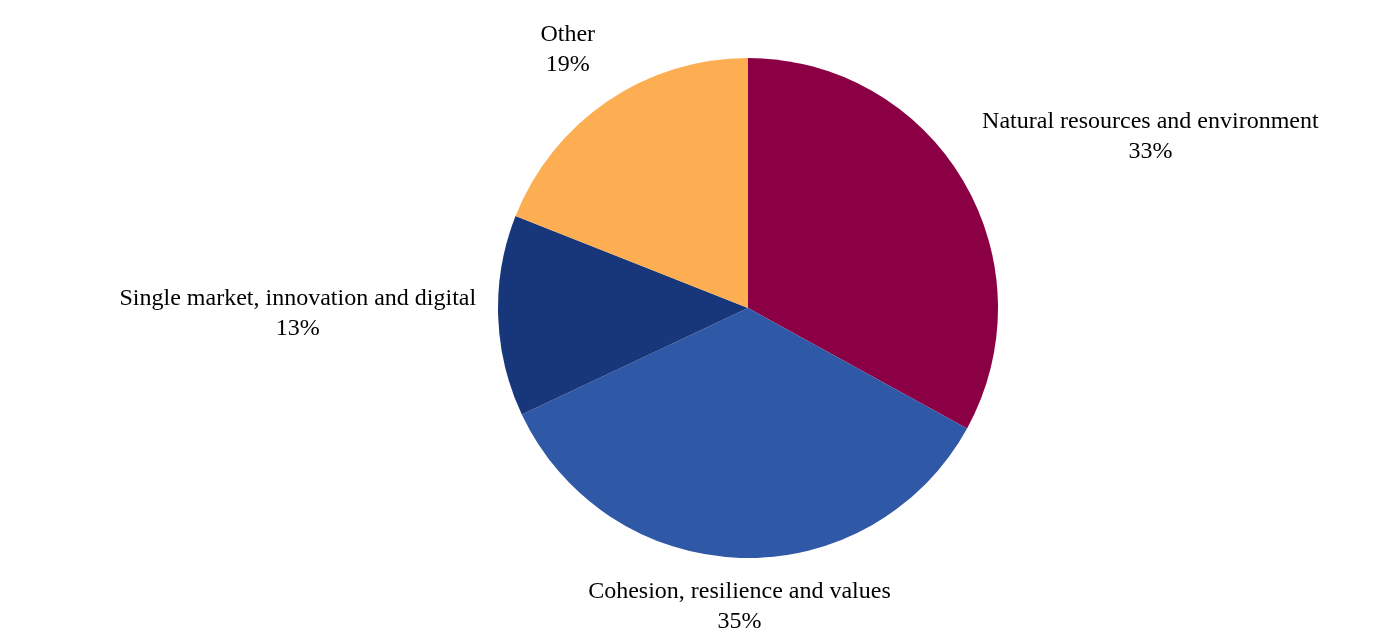 The height and width of the screenshot is (644, 1388). I want to click on slice-label: Natural resources and environment, so click(1150, 119).